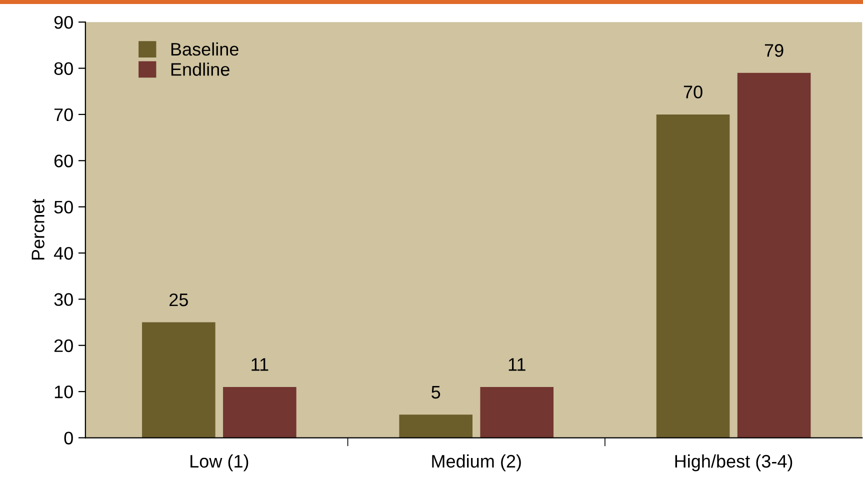 The image size is (863, 480). Describe the element at coordinates (200, 69) in the screenshot. I see `legend-label: Endline` at that location.